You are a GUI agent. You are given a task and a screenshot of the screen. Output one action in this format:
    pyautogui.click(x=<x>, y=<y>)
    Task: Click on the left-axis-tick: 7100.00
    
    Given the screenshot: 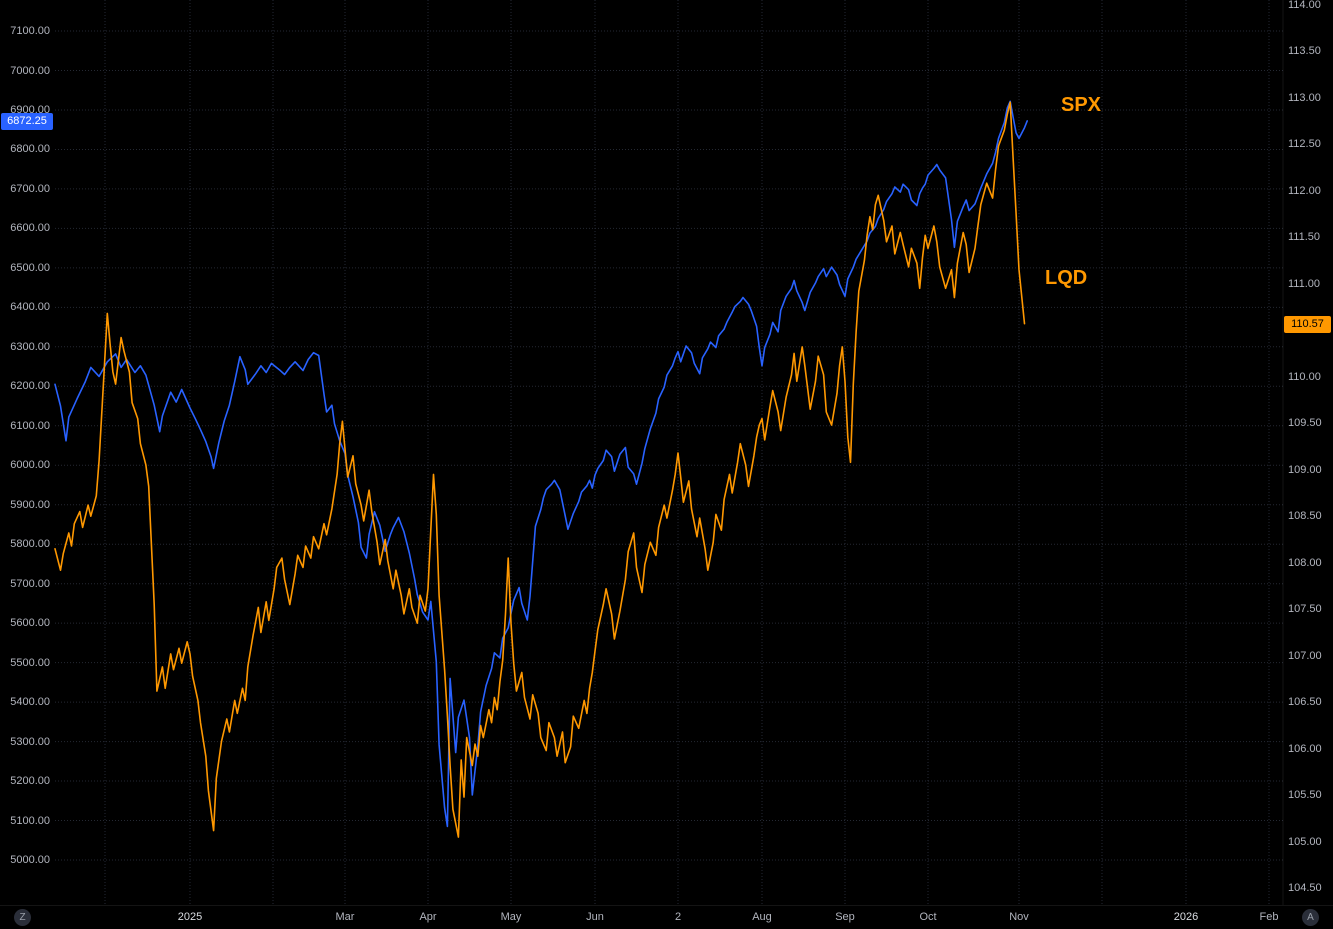 What is the action you would take?
    pyautogui.click(x=30, y=31)
    